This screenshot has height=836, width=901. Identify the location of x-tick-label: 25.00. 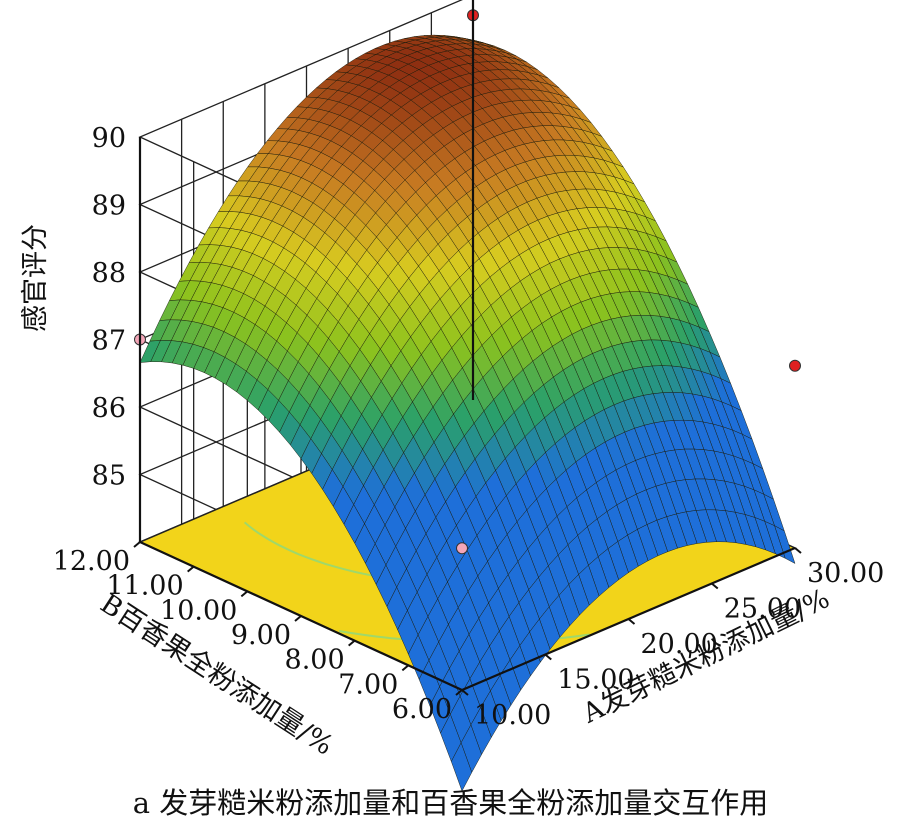
(762, 609).